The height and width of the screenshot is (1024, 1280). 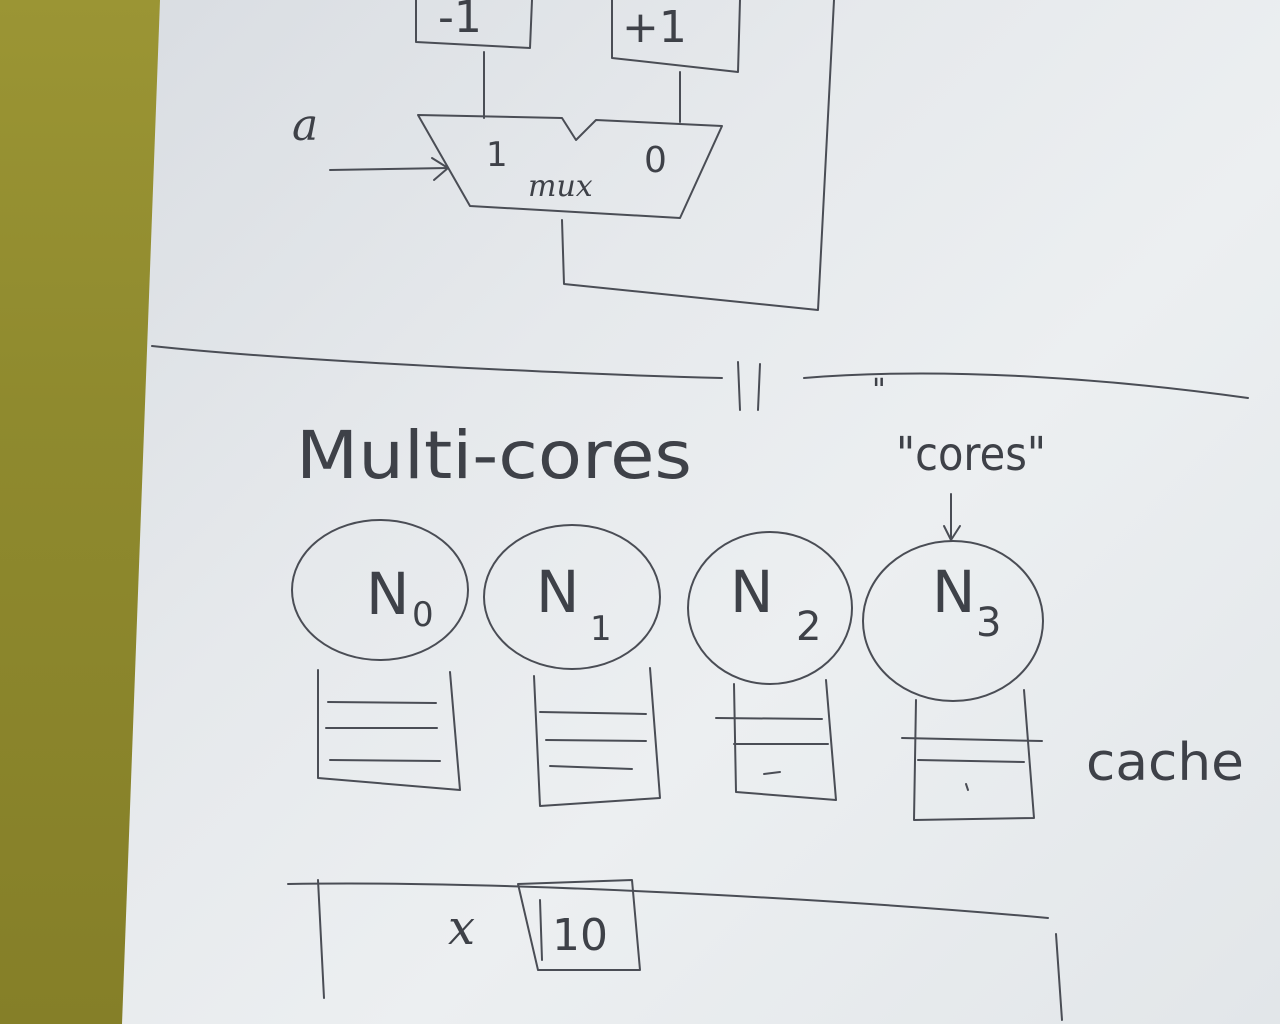 I want to click on increment-box, so click(x=676, y=36).